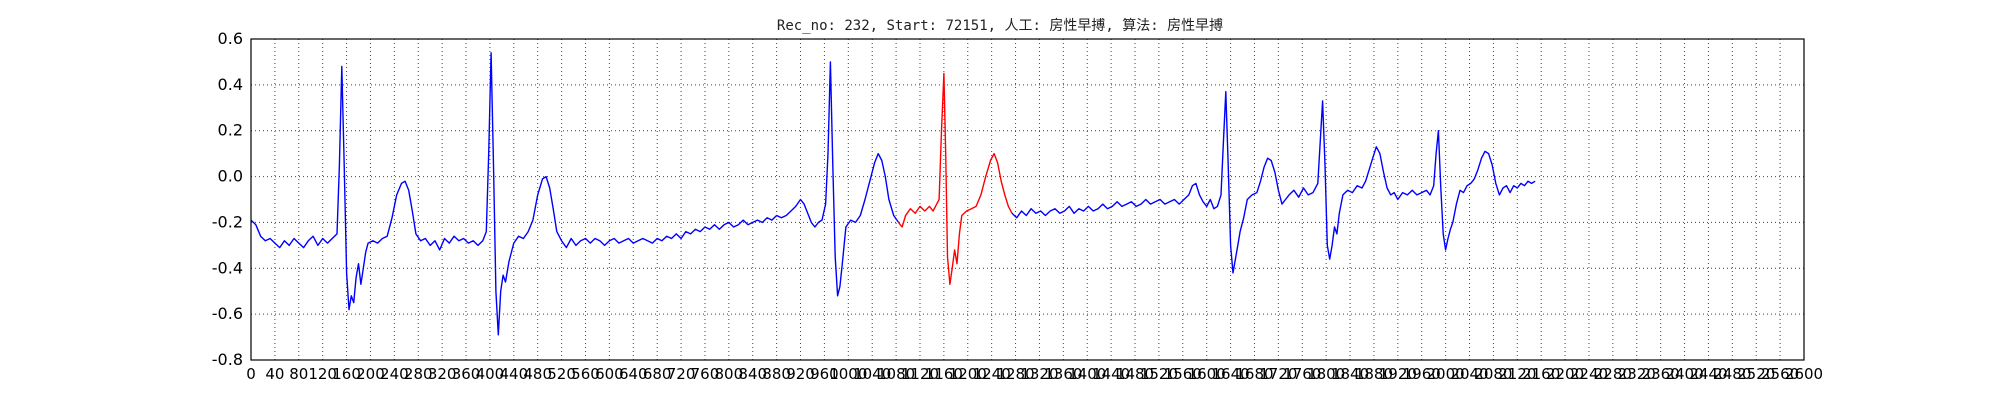 This screenshot has height=400, width=2000. What do you see at coordinates (1230, 374) in the screenshot?
I see `x-tick-label: 1640` at bounding box center [1230, 374].